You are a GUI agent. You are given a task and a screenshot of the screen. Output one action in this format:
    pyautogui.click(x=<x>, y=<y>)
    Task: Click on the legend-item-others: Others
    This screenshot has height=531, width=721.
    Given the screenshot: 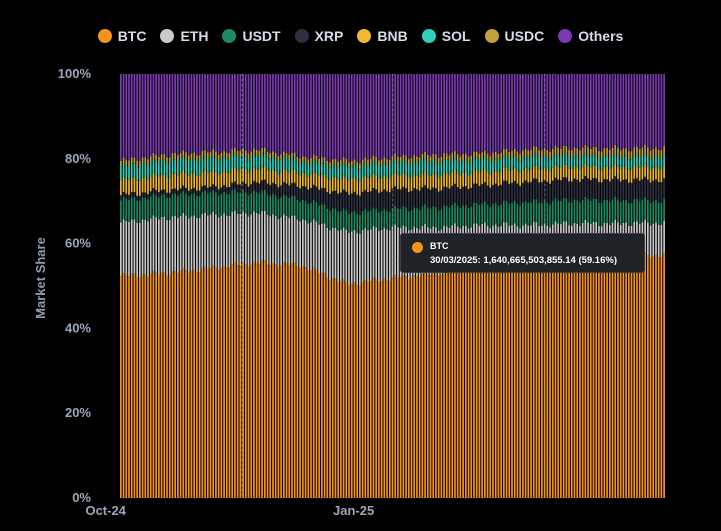 What is the action you would take?
    pyautogui.click(x=590, y=36)
    